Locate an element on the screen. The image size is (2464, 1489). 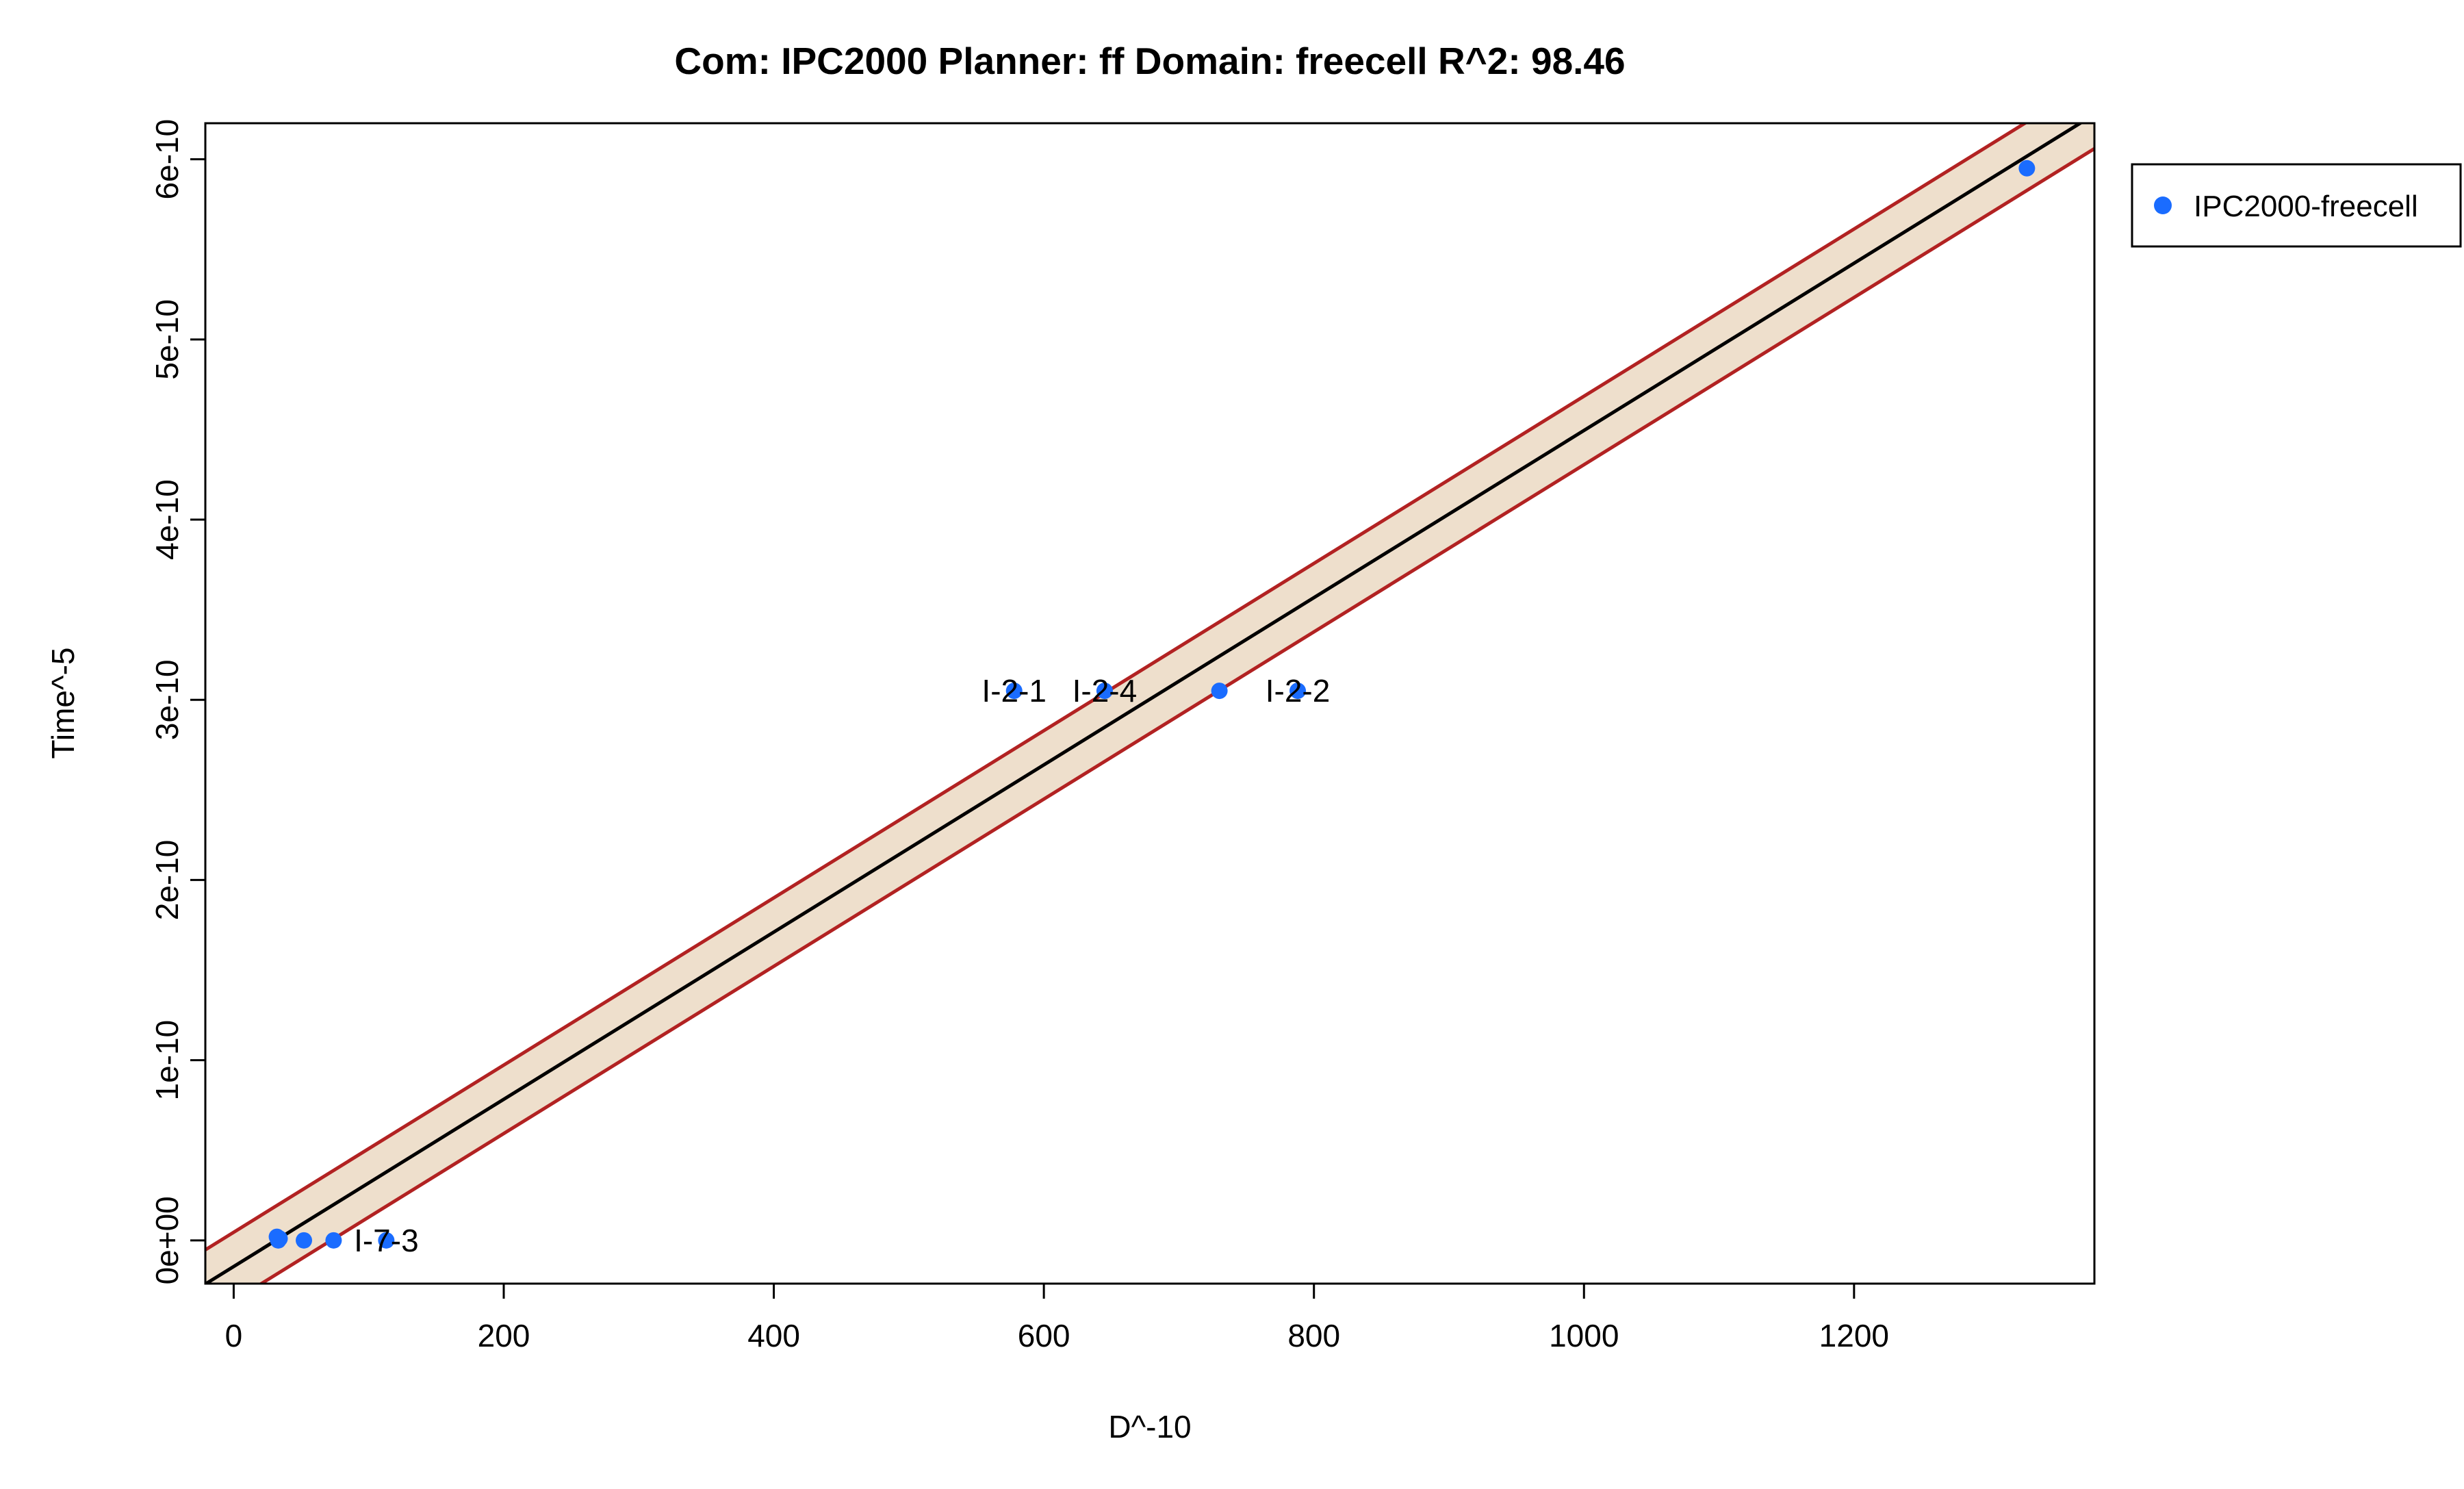
legend-label: IPC2000-freecell is located at coordinates (2306, 206).